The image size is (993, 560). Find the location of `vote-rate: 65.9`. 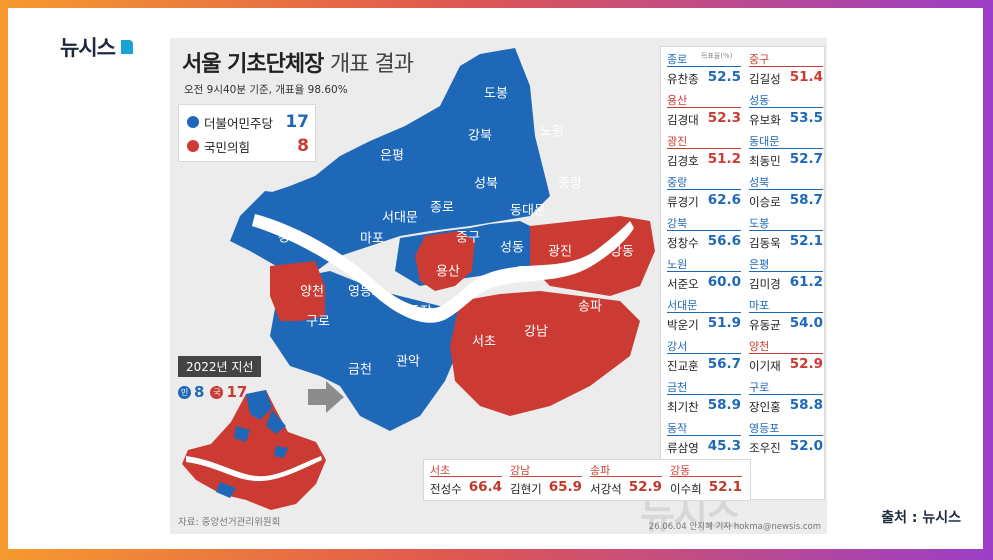

vote-rate: 65.9 is located at coordinates (565, 487).